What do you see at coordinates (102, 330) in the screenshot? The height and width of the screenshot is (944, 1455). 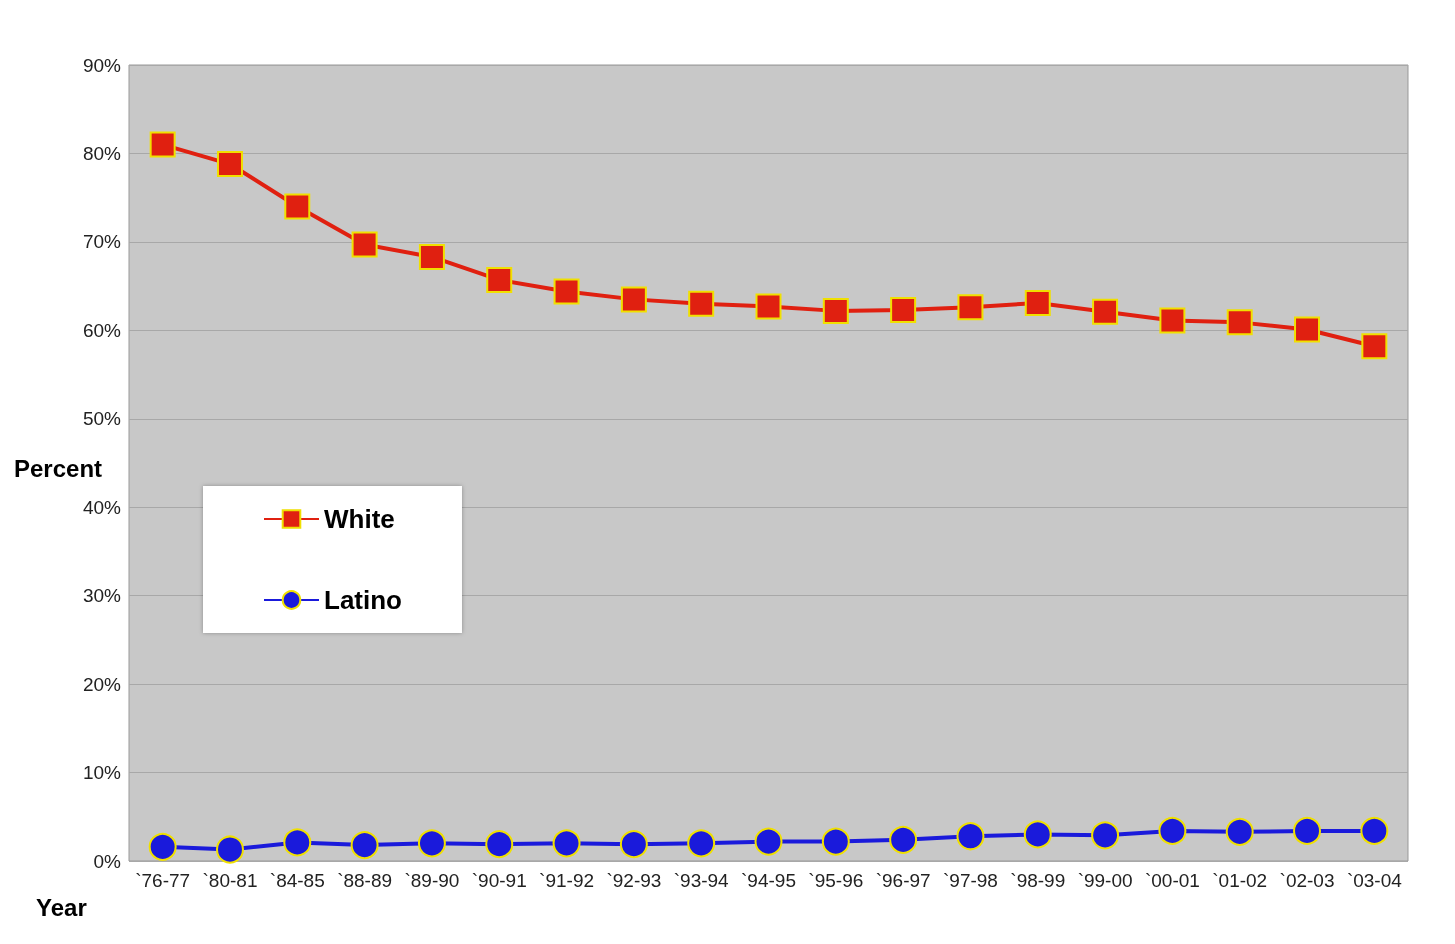 I see `y-tick-label: 60%` at bounding box center [102, 330].